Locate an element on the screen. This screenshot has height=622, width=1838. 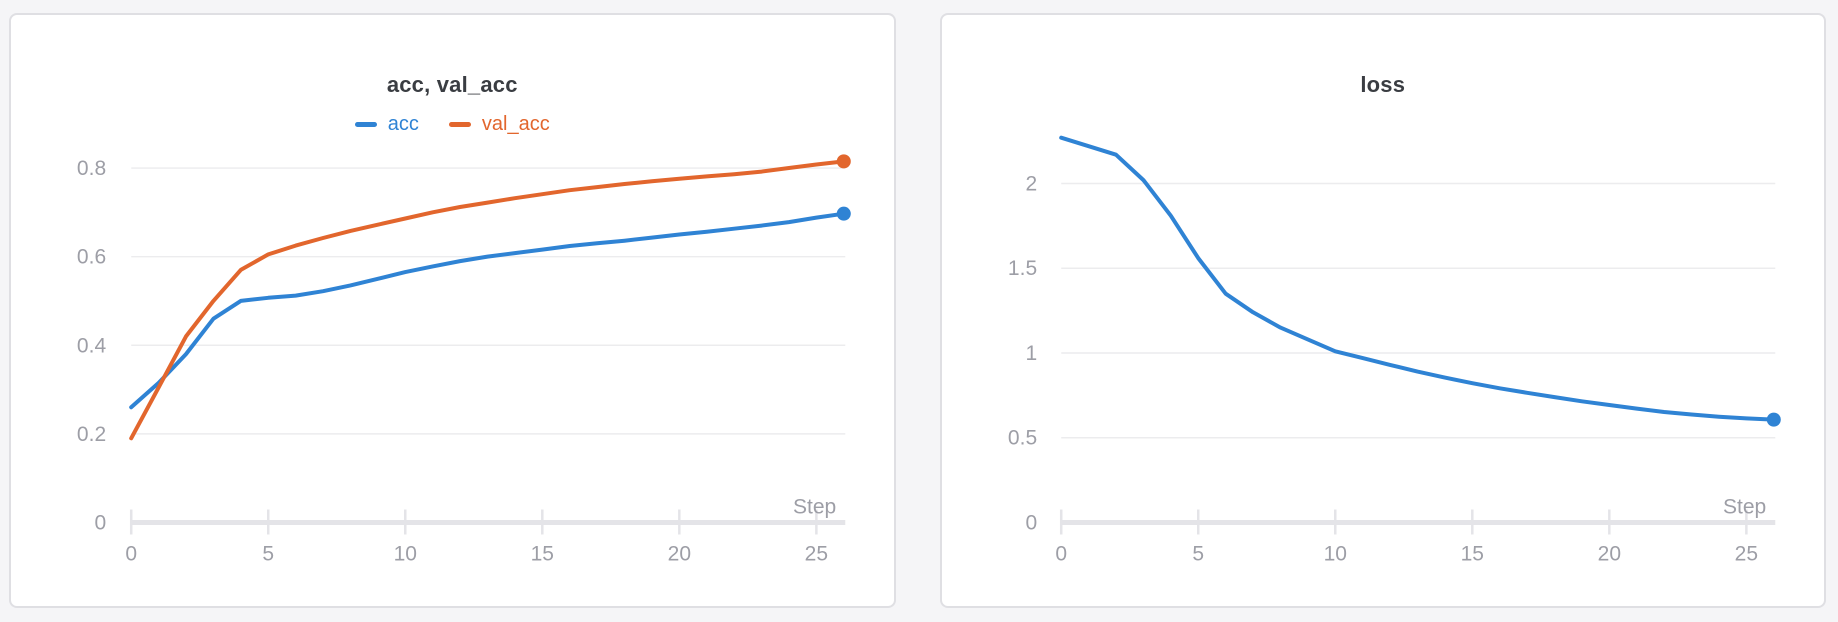
svg-text: 1 is located at coordinates (1031, 353).